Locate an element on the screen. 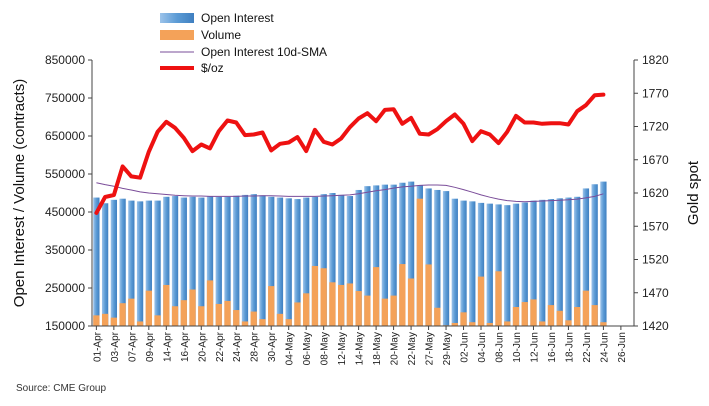  left-tick-label: 350000 is located at coordinates (65, 250).